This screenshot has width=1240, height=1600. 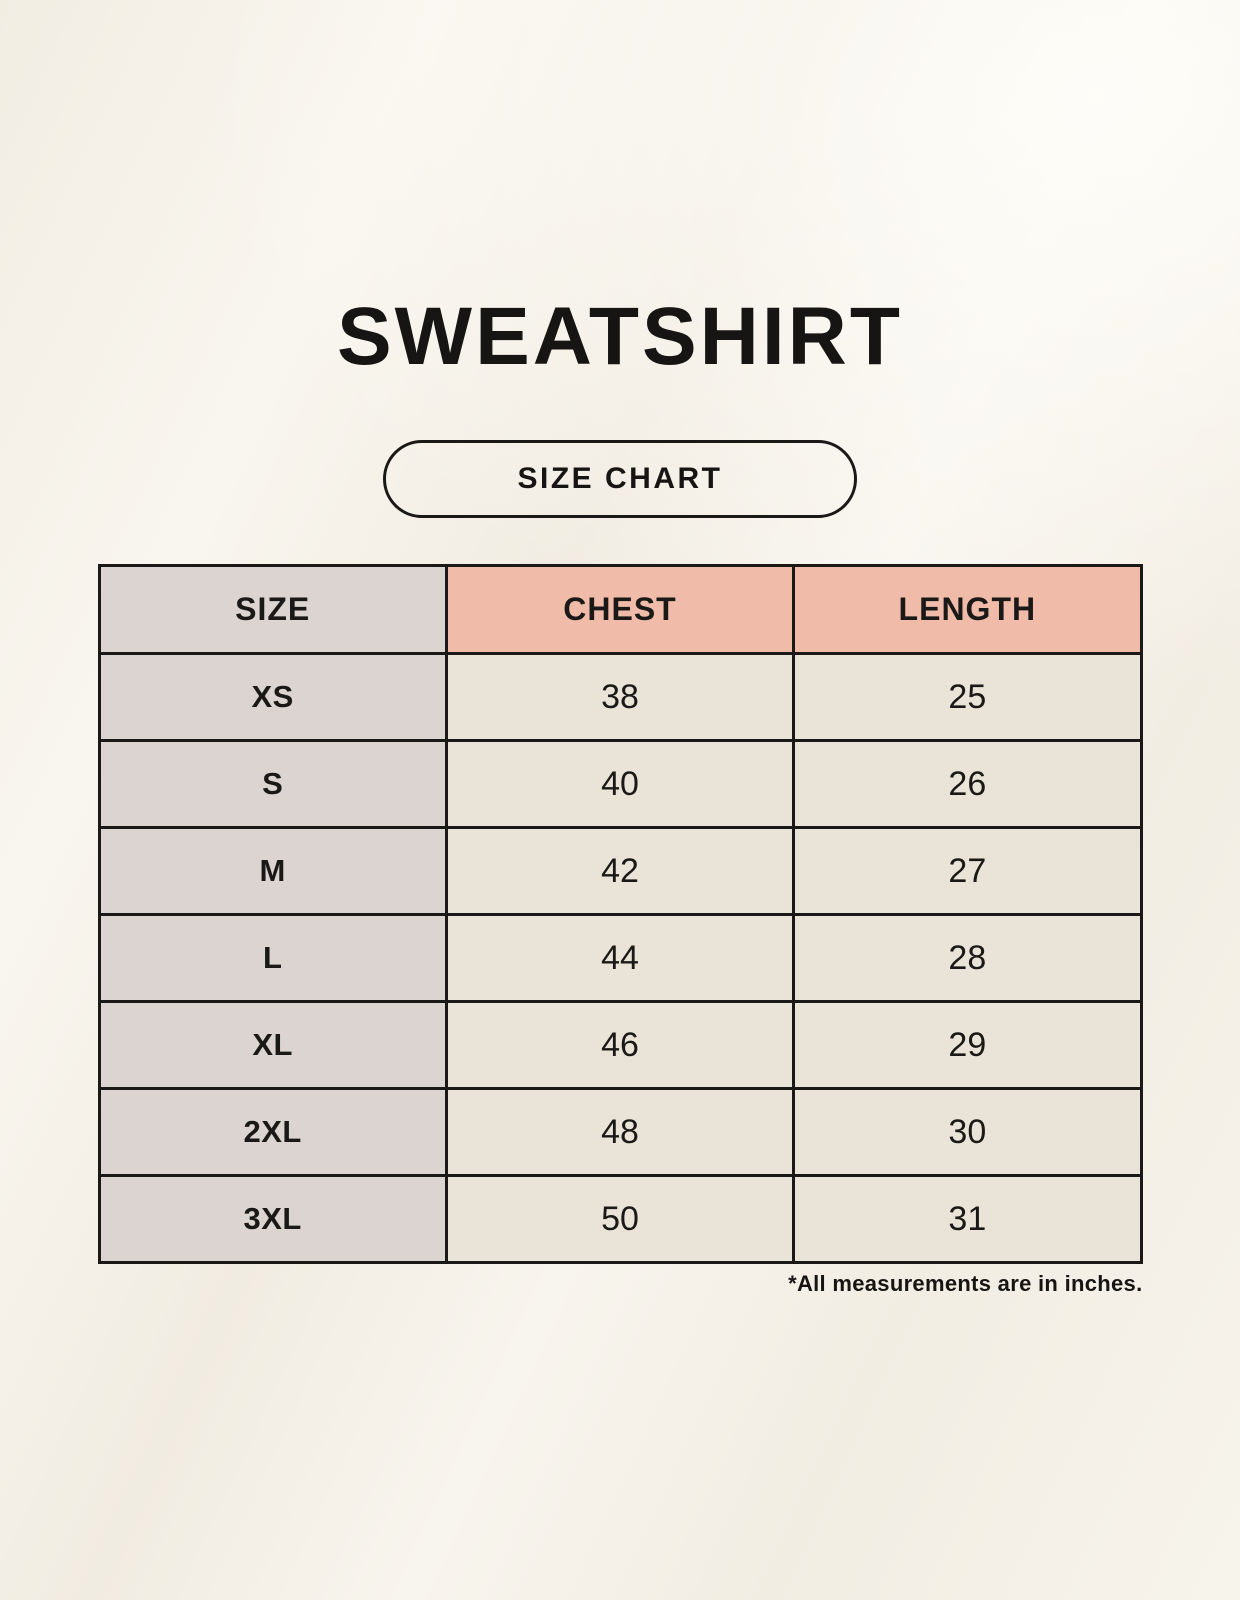 I want to click on table-row: 3XL 50 31, so click(x=620, y=1219).